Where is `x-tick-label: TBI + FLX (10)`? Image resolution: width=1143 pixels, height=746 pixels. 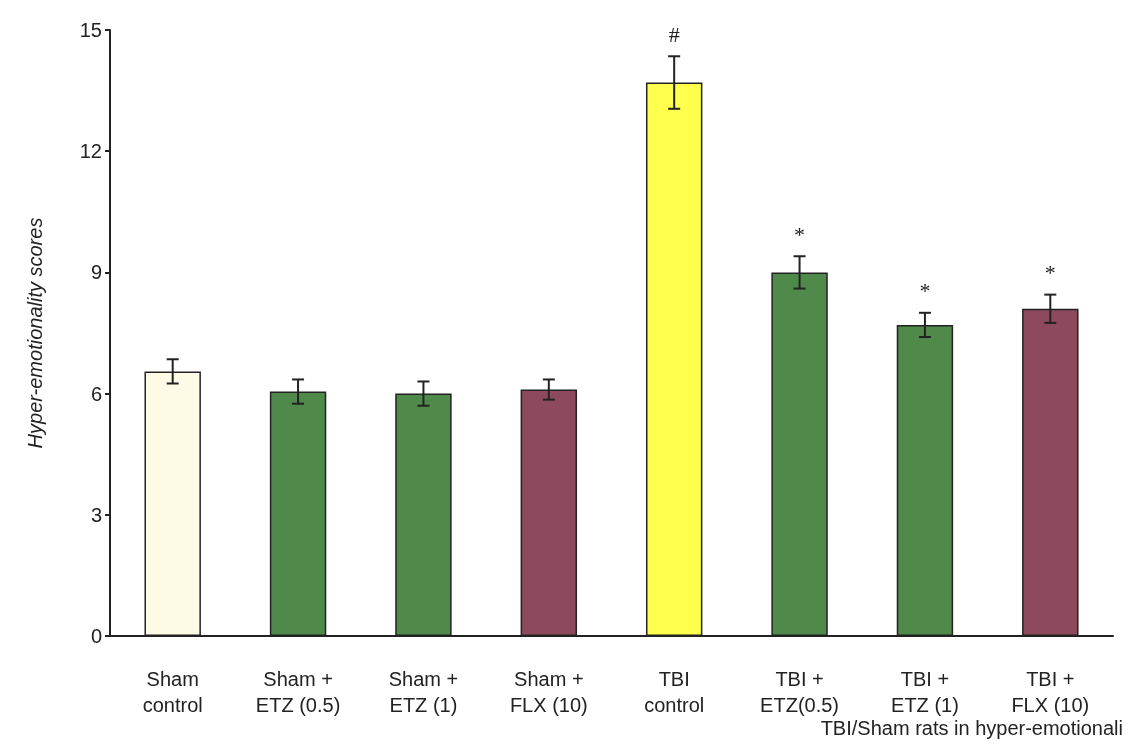
x-tick-label: TBI + FLX (10) is located at coordinates (1050, 692).